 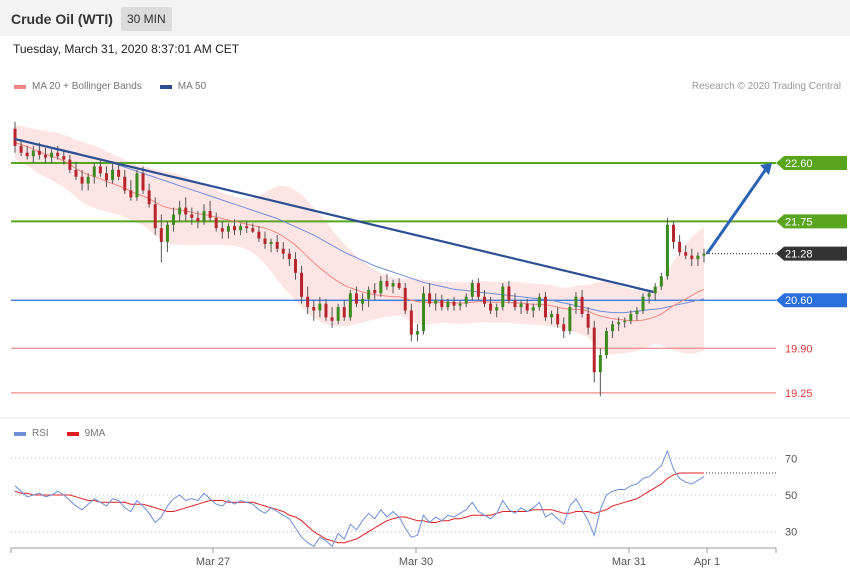 What do you see at coordinates (791, 459) in the screenshot?
I see `rsi-tick-label: 70` at bounding box center [791, 459].